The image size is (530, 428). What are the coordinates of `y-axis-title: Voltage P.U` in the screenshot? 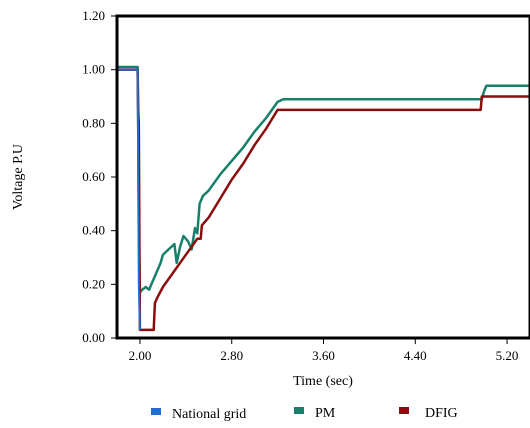 It's located at (18, 177).